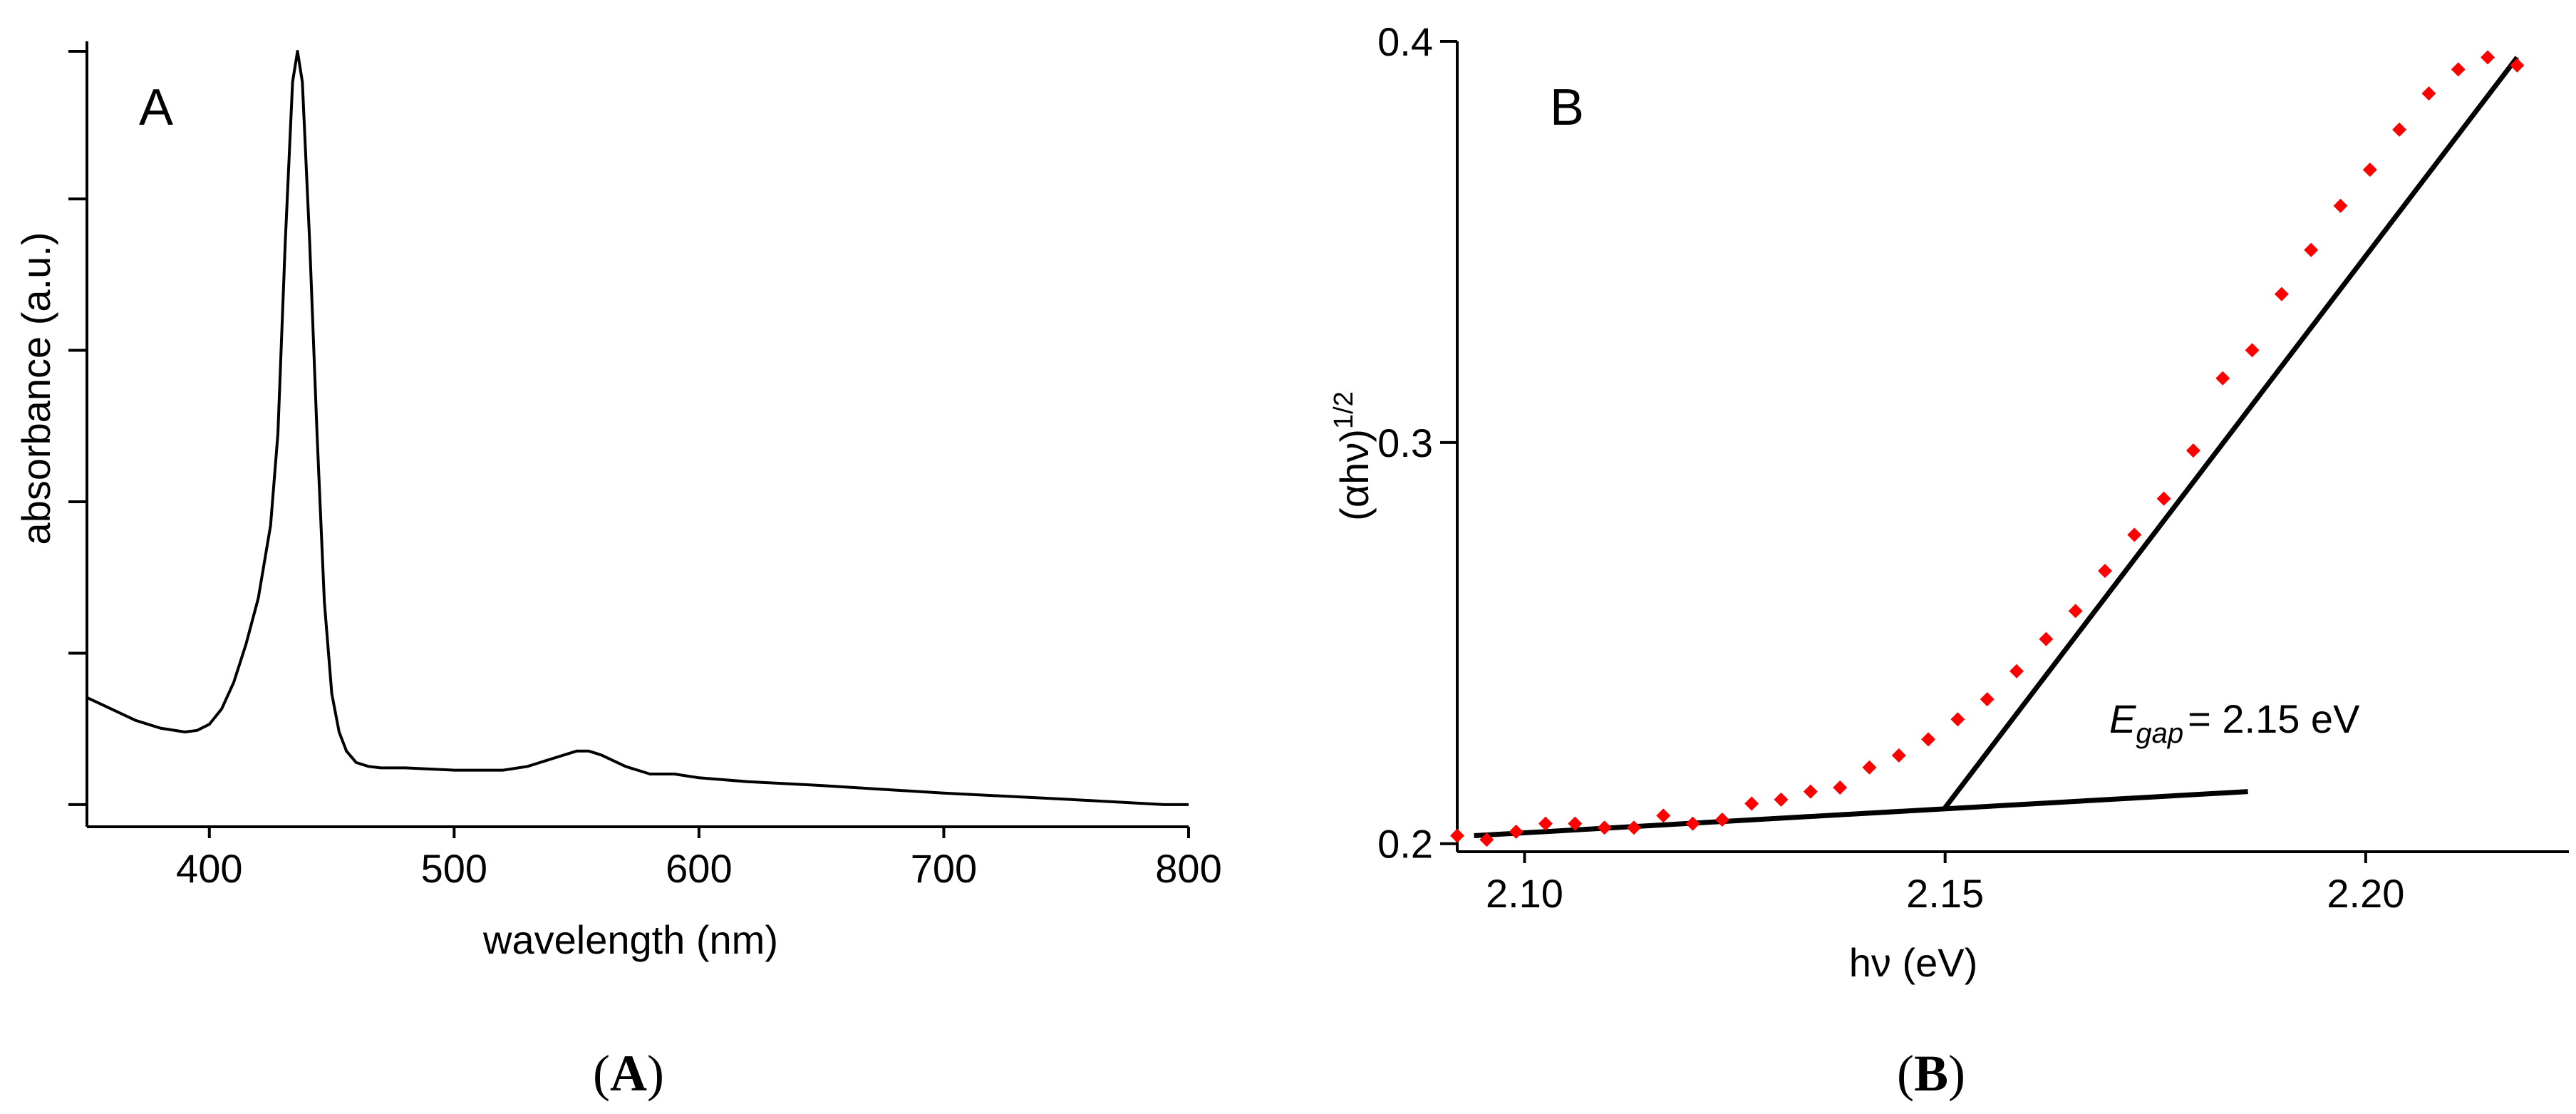 This screenshot has height=1114, width=2576. I want to click on panel-a-x-tick-label: 400, so click(209, 869).